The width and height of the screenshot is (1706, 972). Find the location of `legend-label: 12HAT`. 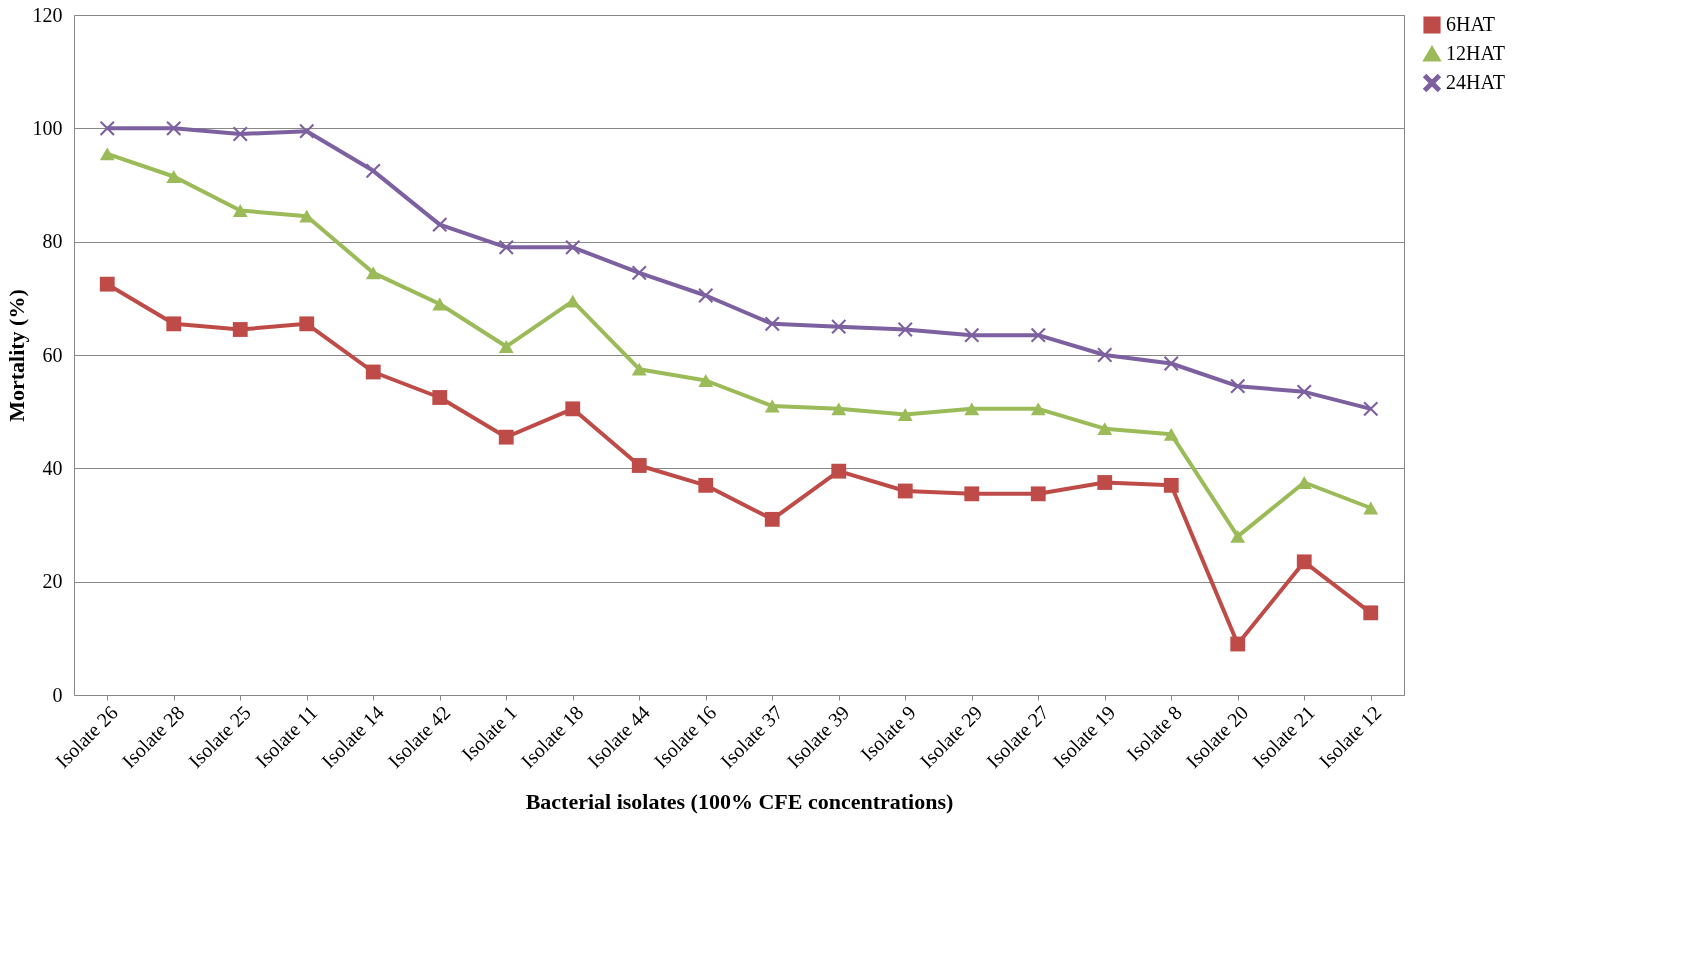

legend-label: 12HAT is located at coordinates (1475, 53).